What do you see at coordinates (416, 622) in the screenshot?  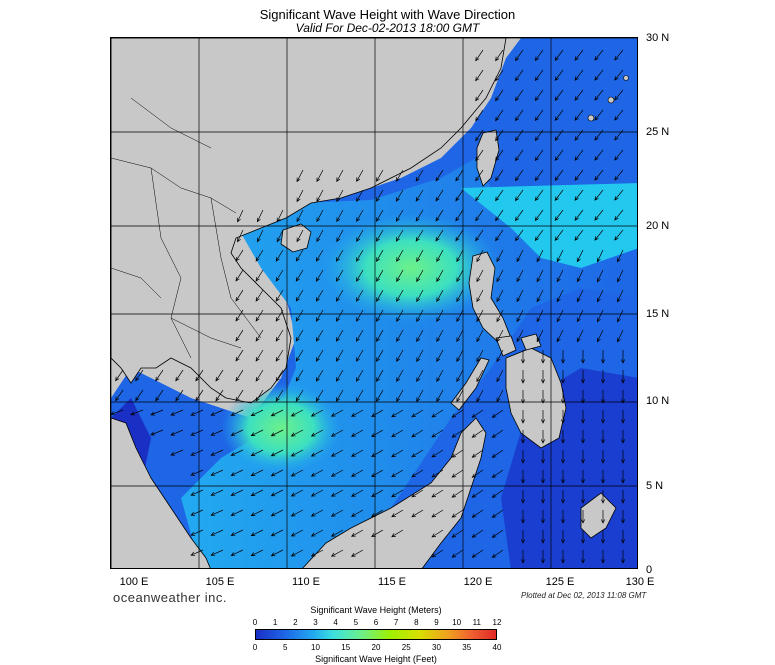 I see `meters-tick: 8` at bounding box center [416, 622].